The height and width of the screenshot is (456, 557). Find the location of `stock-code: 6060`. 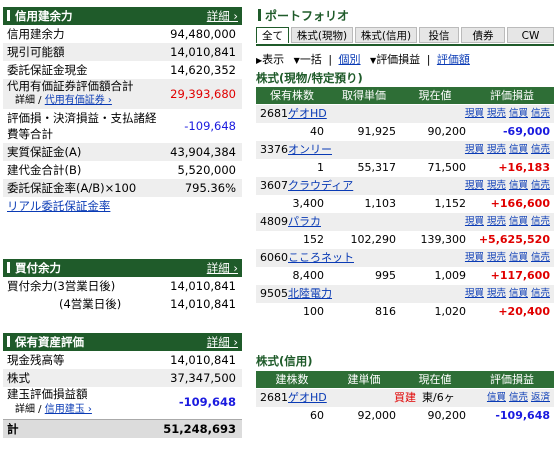

stock-code: 6060 is located at coordinates (274, 257).